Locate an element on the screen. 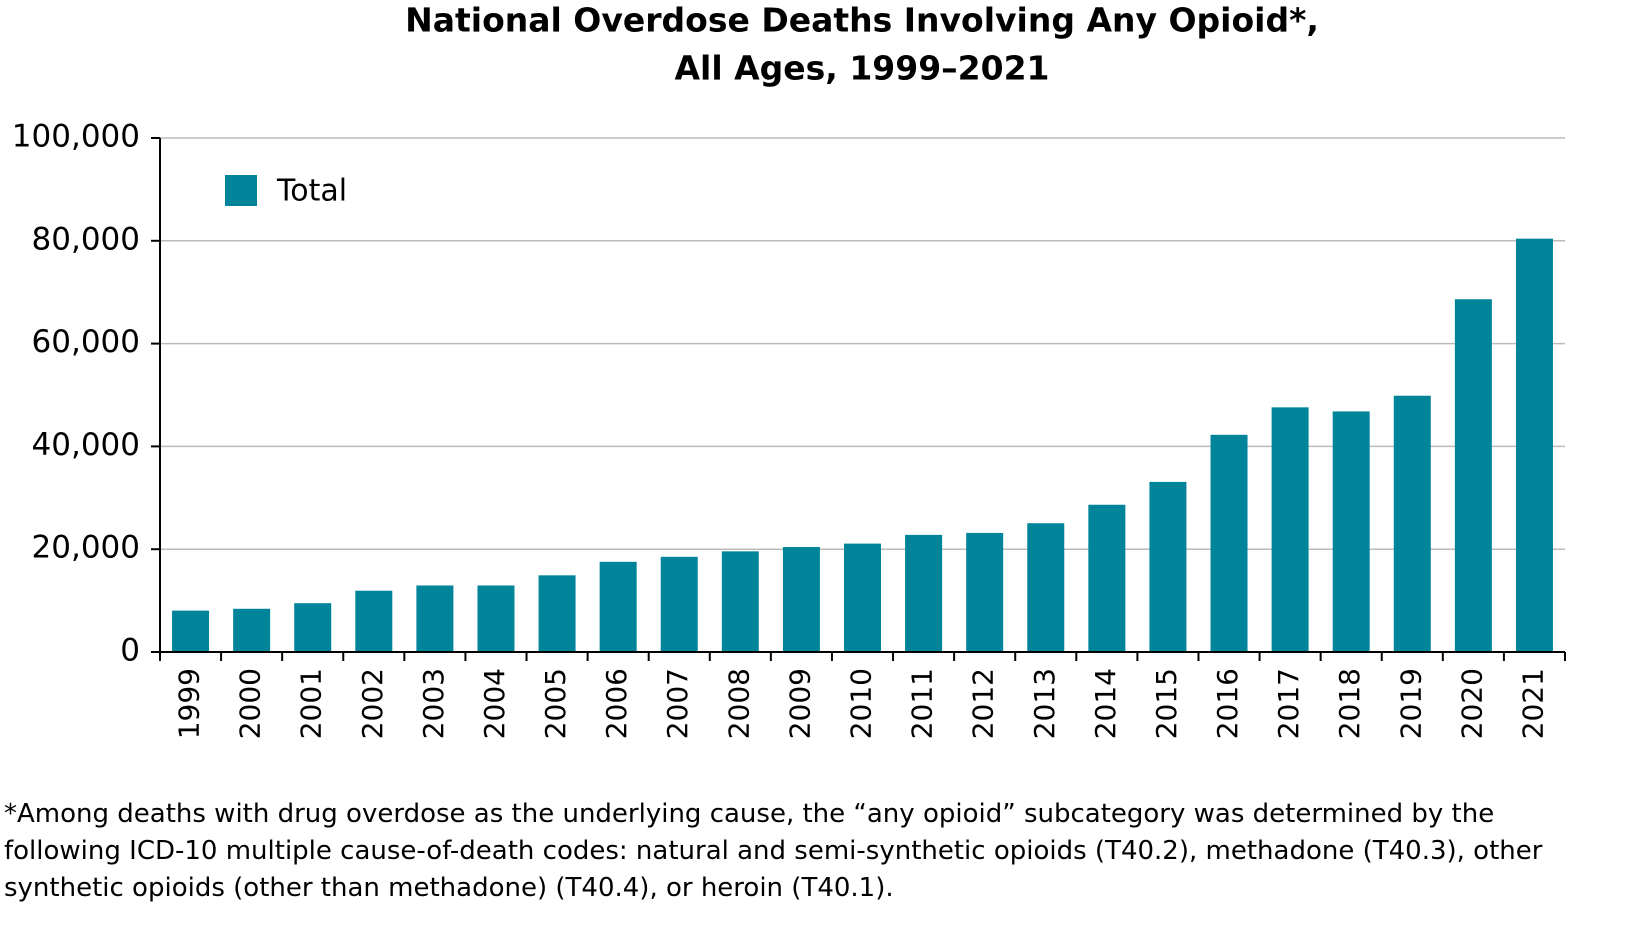 Image resolution: width=1639 pixels, height=951 pixels. x-tick-label: 2021 is located at coordinates (1532, 703).